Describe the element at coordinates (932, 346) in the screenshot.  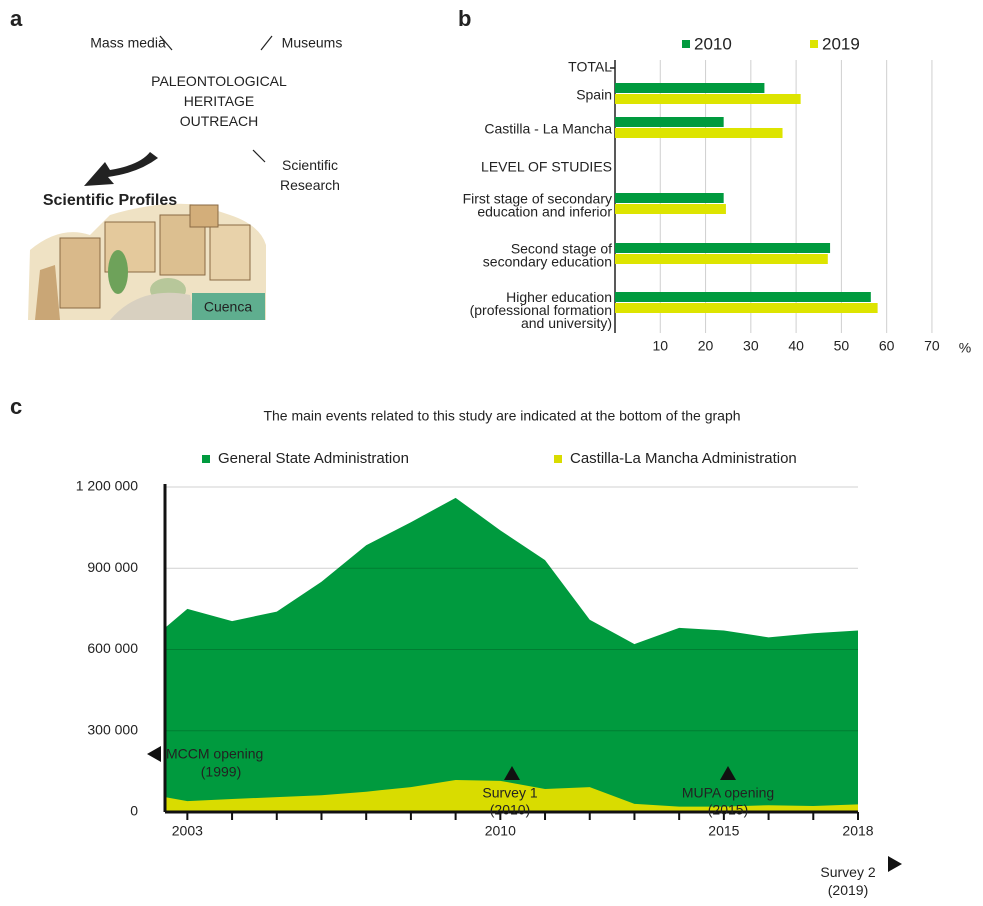
I see `x-tick-label: 70` at that location.